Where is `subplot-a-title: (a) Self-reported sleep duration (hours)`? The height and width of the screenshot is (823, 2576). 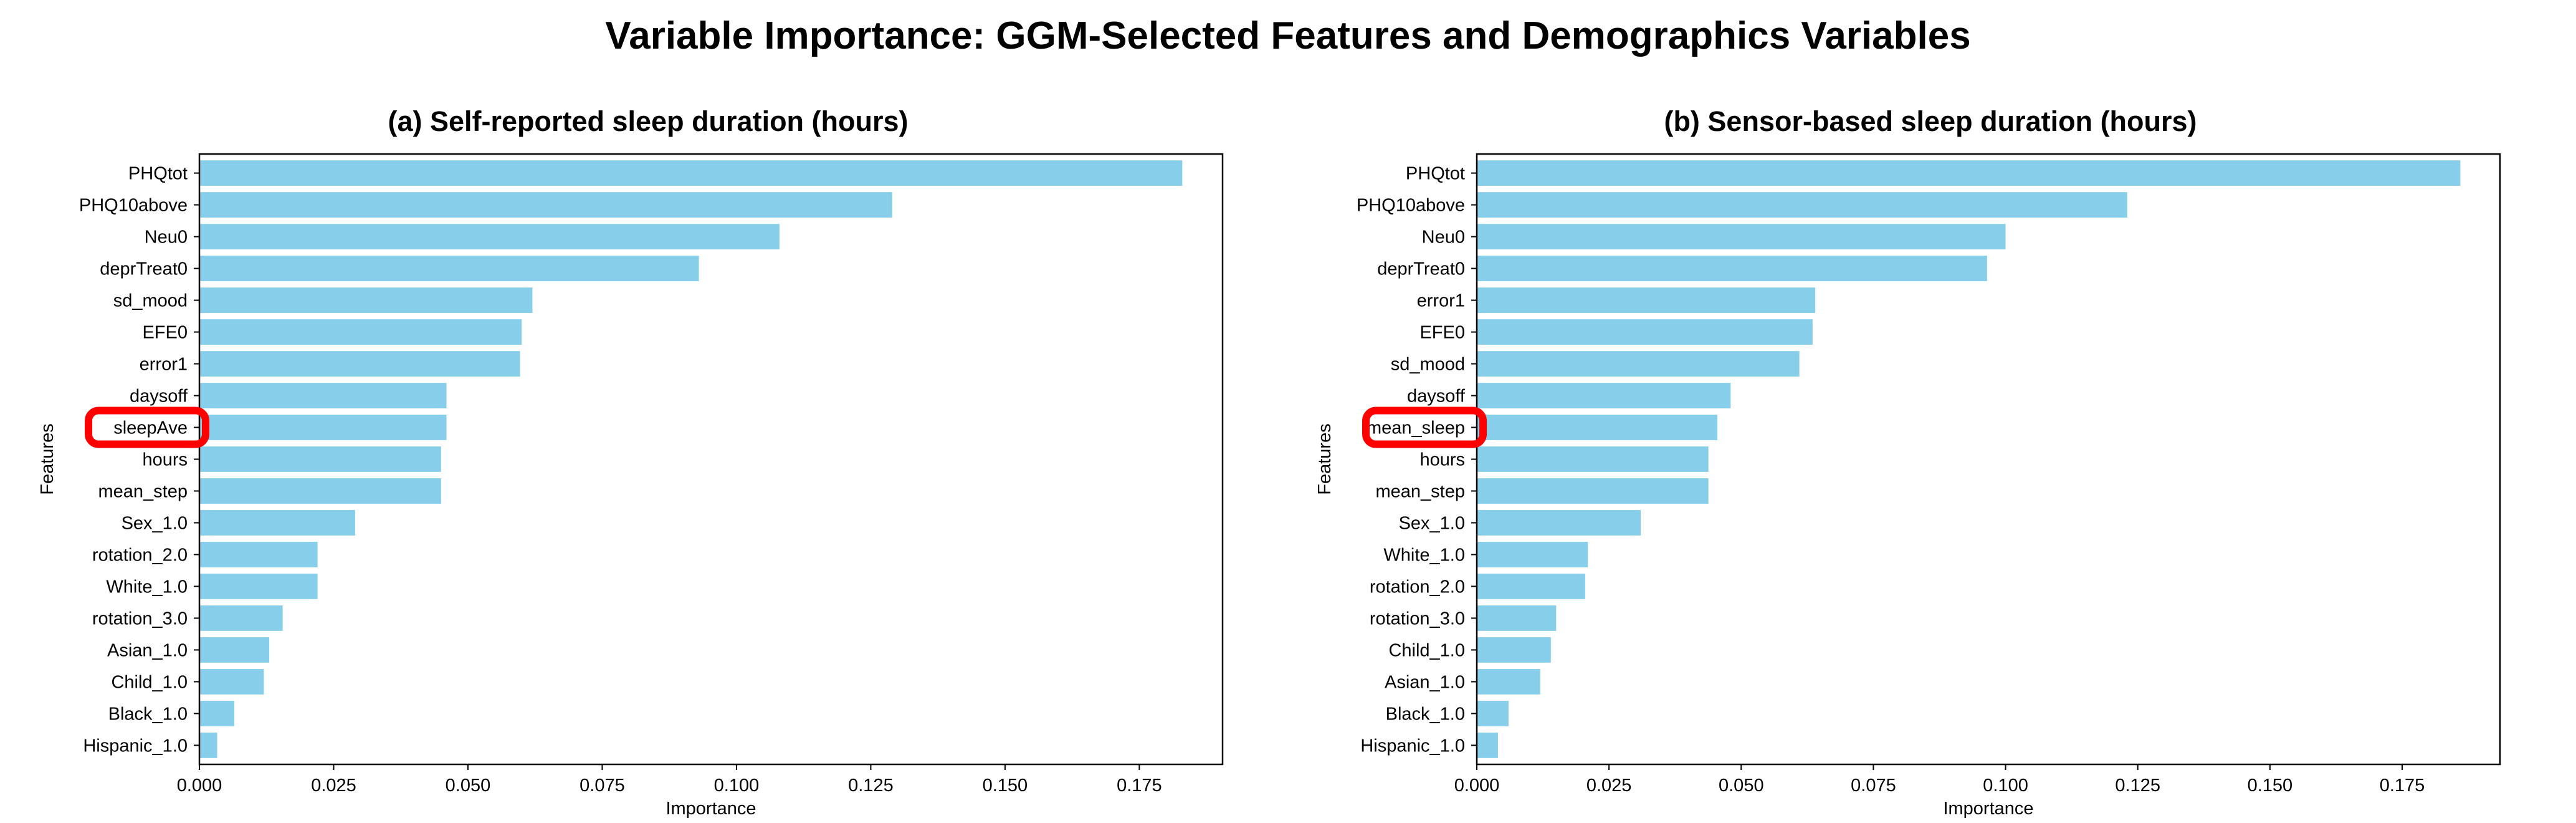
subplot-a-title: (a) Self-reported sleep duration (hours) is located at coordinates (648, 121).